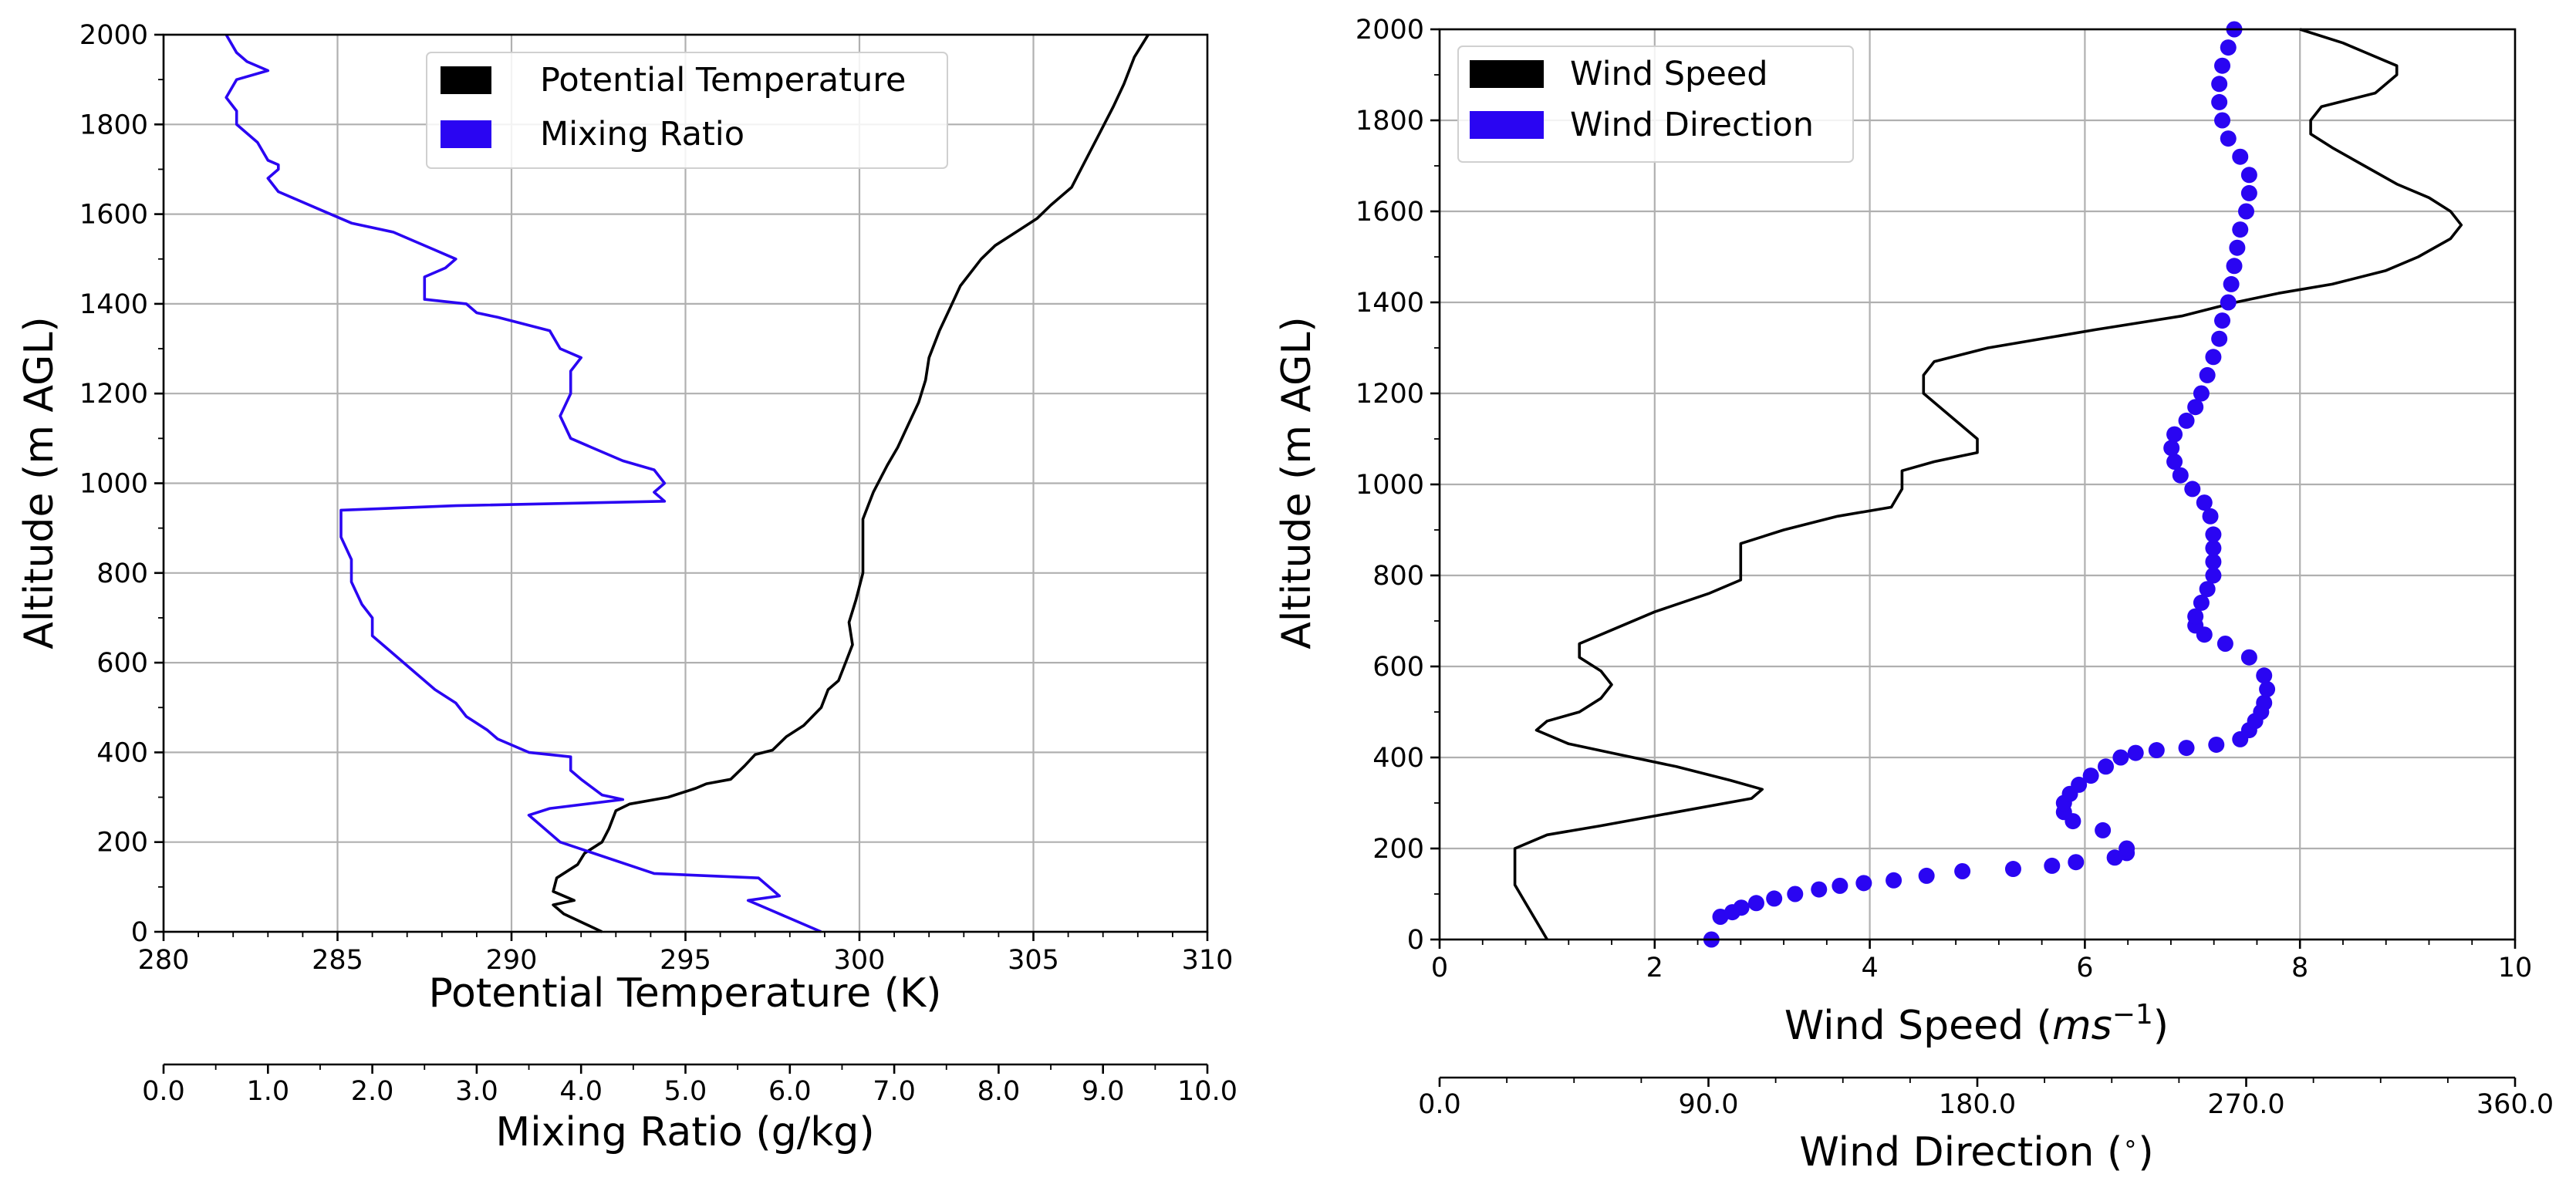  What do you see at coordinates (894, 1091) in the screenshot?
I see `secondary-x-tick-label: 7.0` at bounding box center [894, 1091].